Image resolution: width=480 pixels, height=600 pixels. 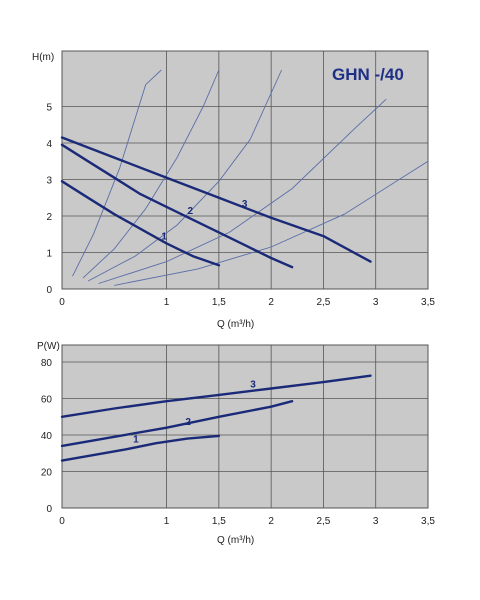 I want to click on head-x-axis-label: Q (m³/h), so click(x=235, y=324).